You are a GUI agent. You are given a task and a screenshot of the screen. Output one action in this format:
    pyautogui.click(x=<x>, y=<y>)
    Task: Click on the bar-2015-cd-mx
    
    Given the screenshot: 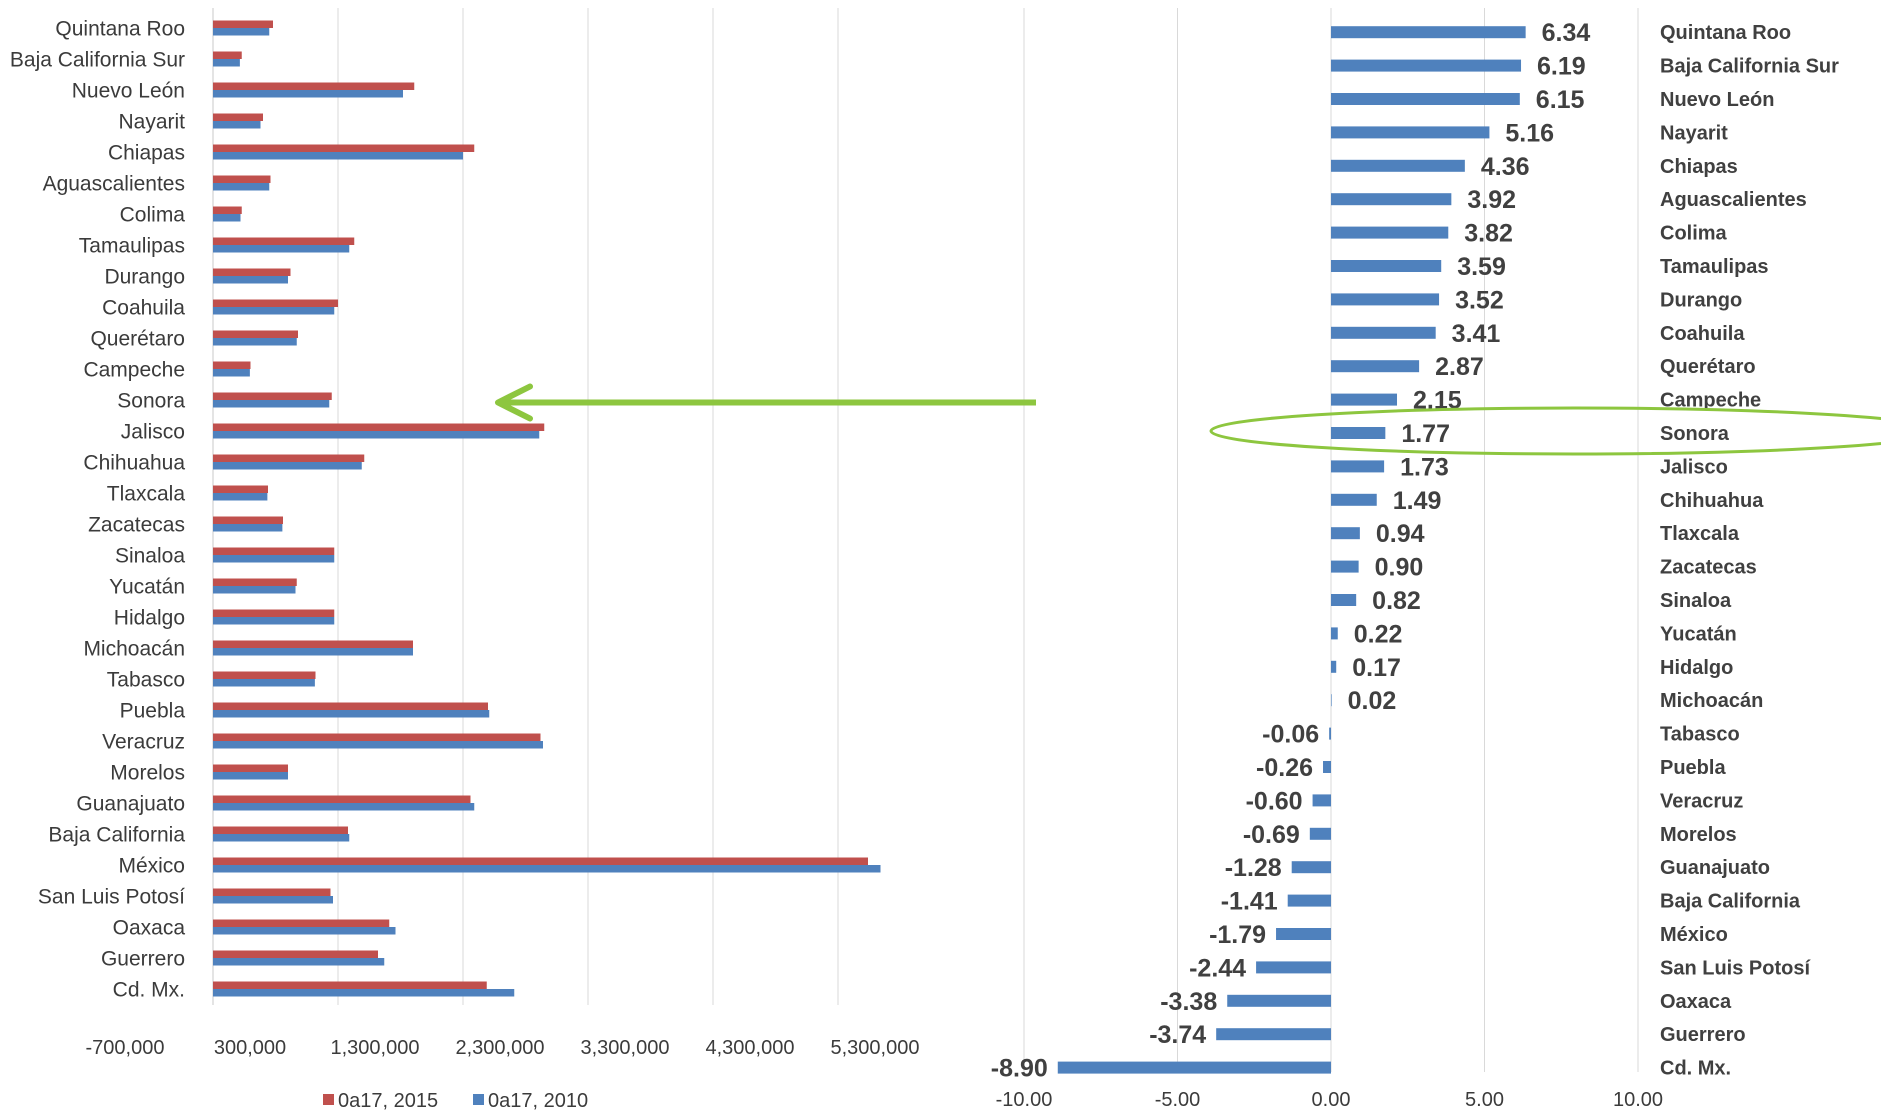 What is the action you would take?
    pyautogui.click(x=350, y=985)
    